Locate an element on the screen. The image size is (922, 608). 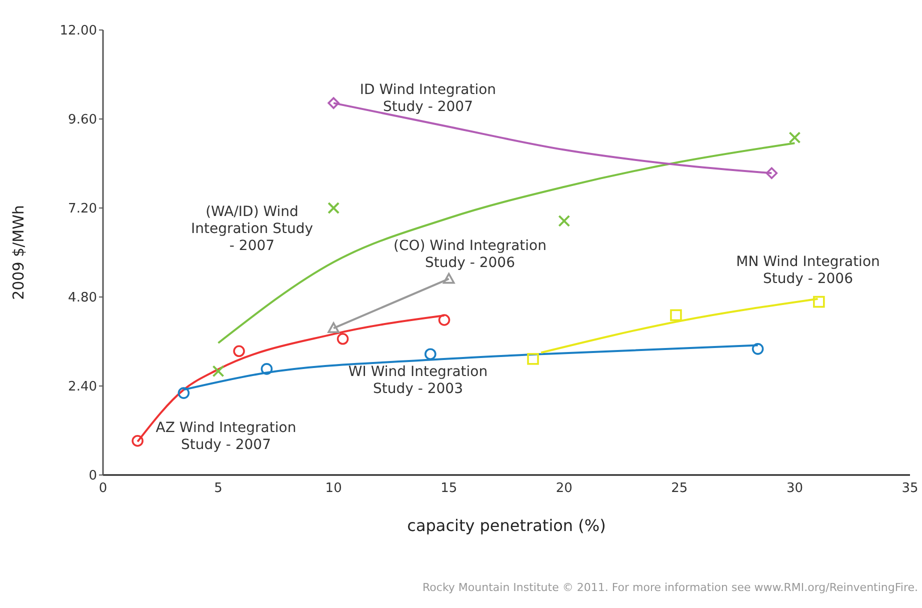
x-tick-label: 10 is located at coordinates (333, 488).